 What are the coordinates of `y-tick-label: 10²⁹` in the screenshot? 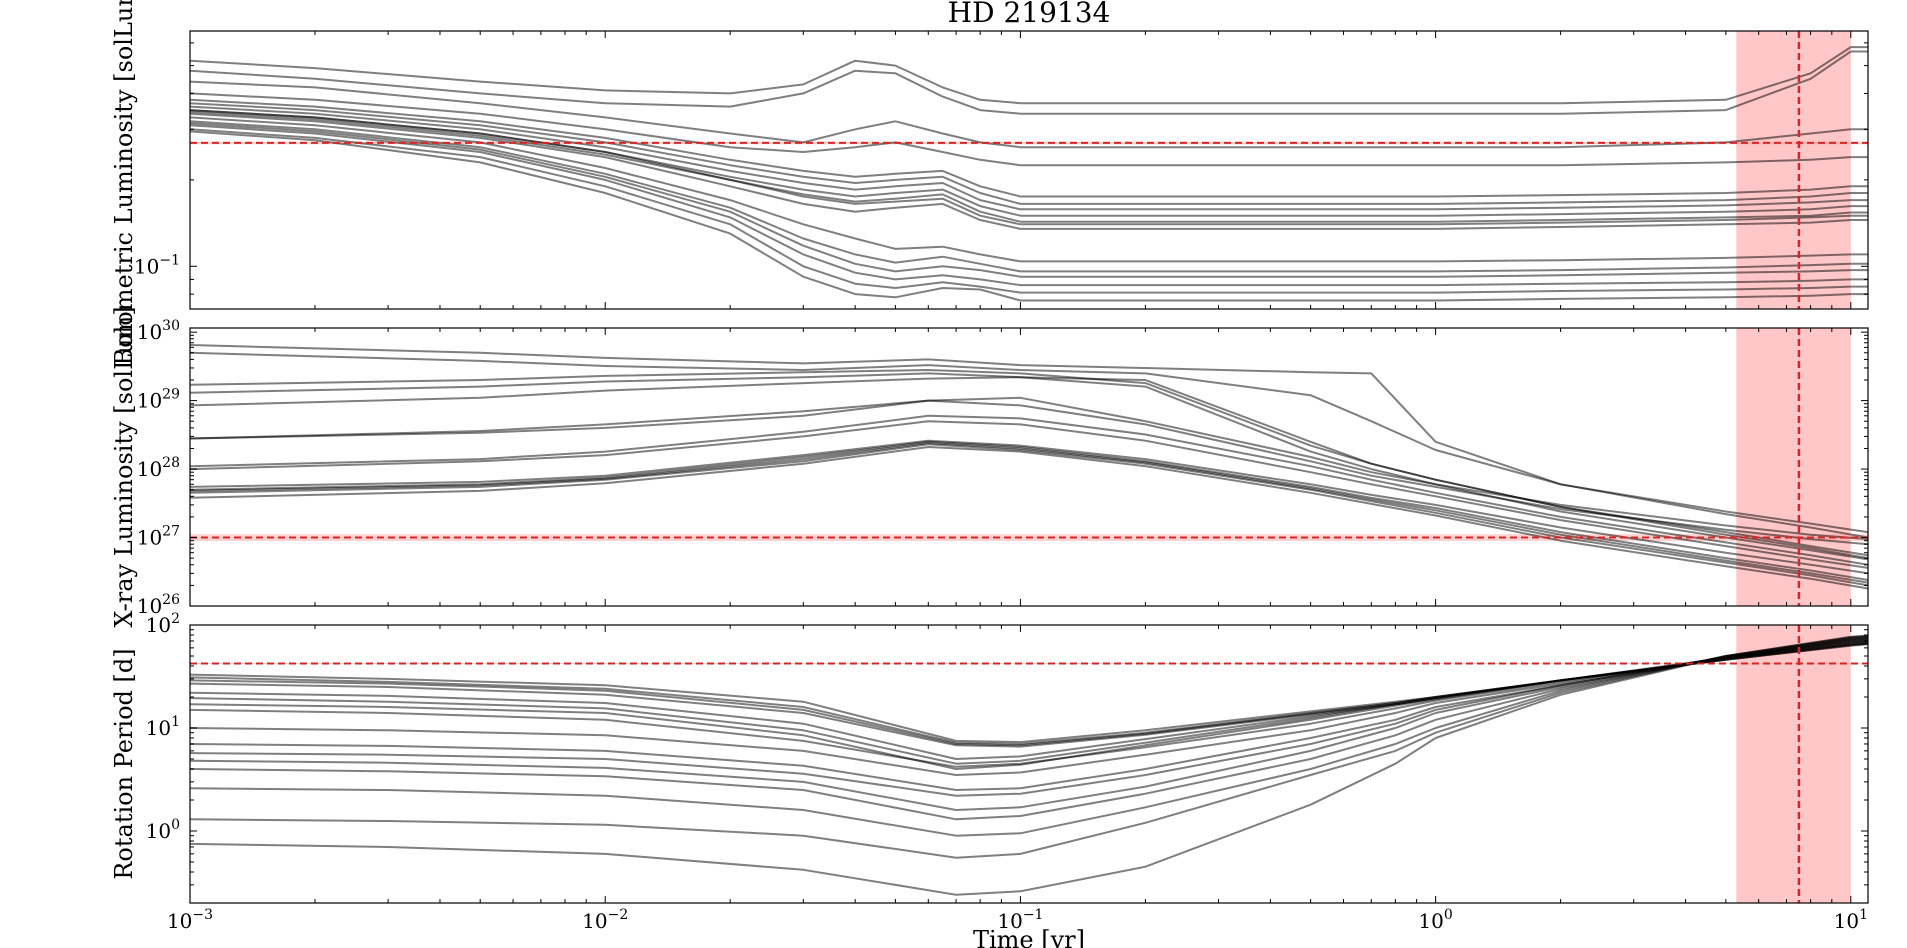 It's located at (158, 400).